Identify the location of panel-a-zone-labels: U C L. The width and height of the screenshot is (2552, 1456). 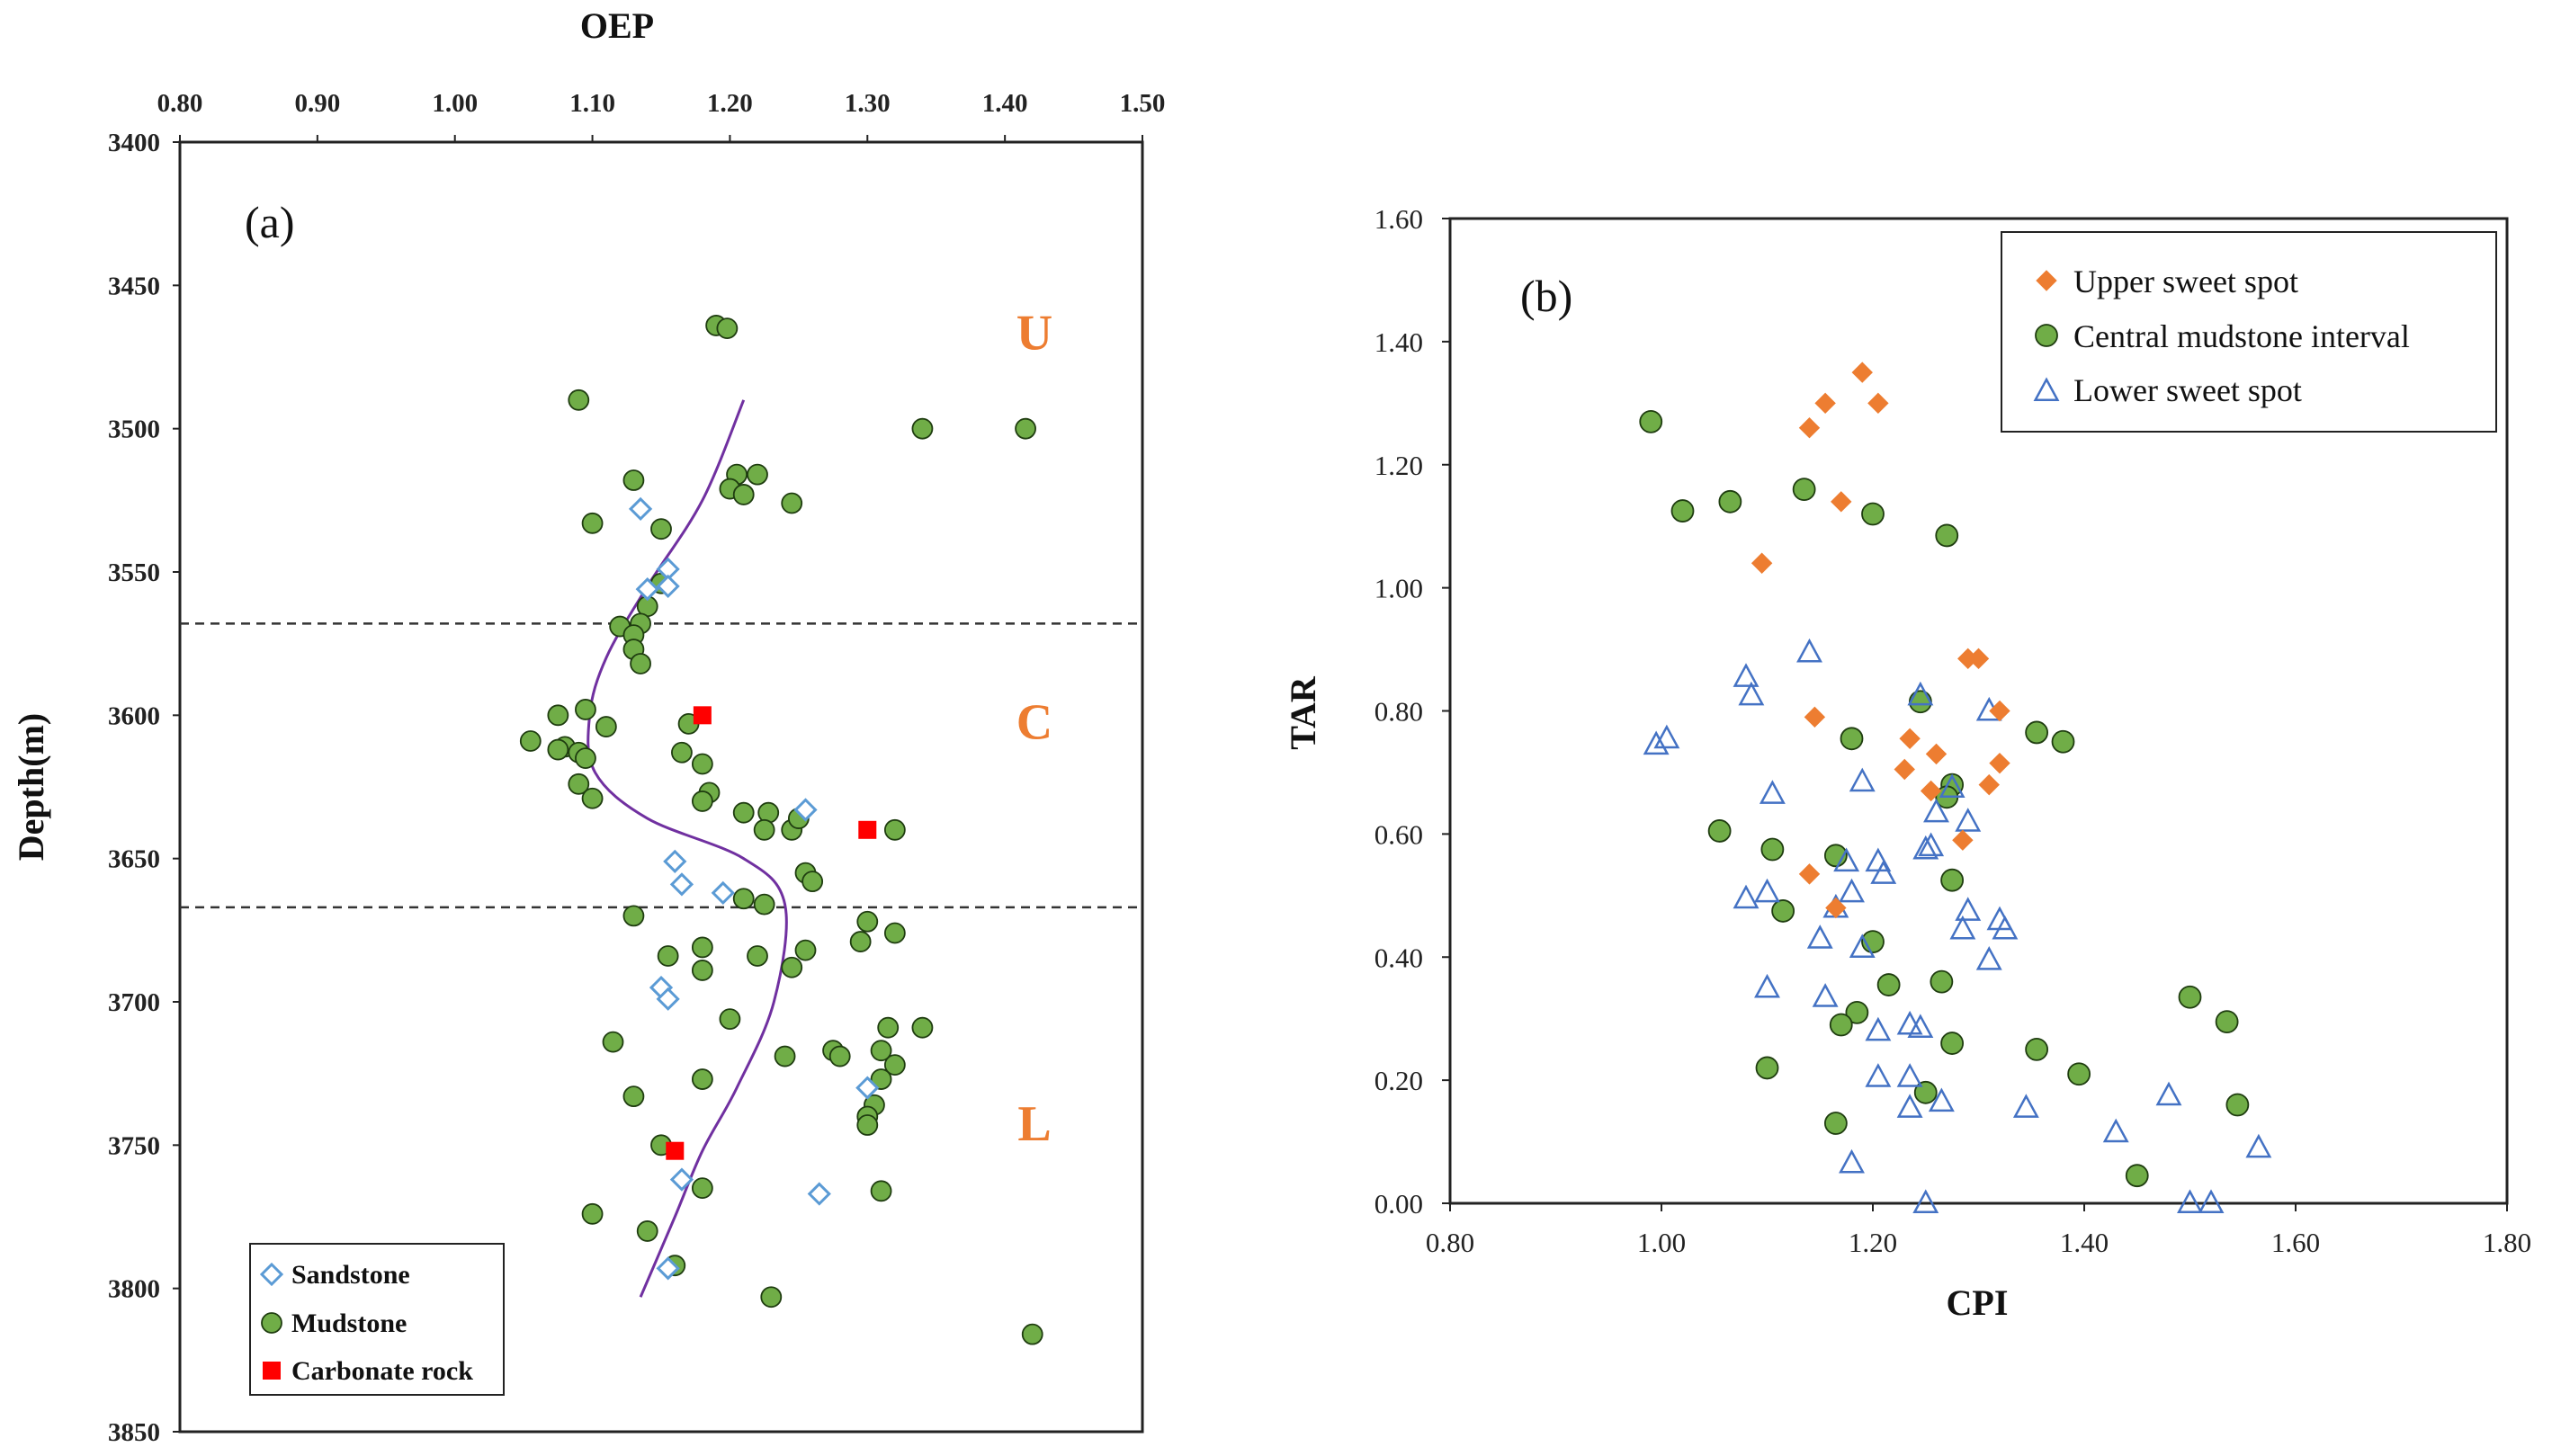
(1034, 728).